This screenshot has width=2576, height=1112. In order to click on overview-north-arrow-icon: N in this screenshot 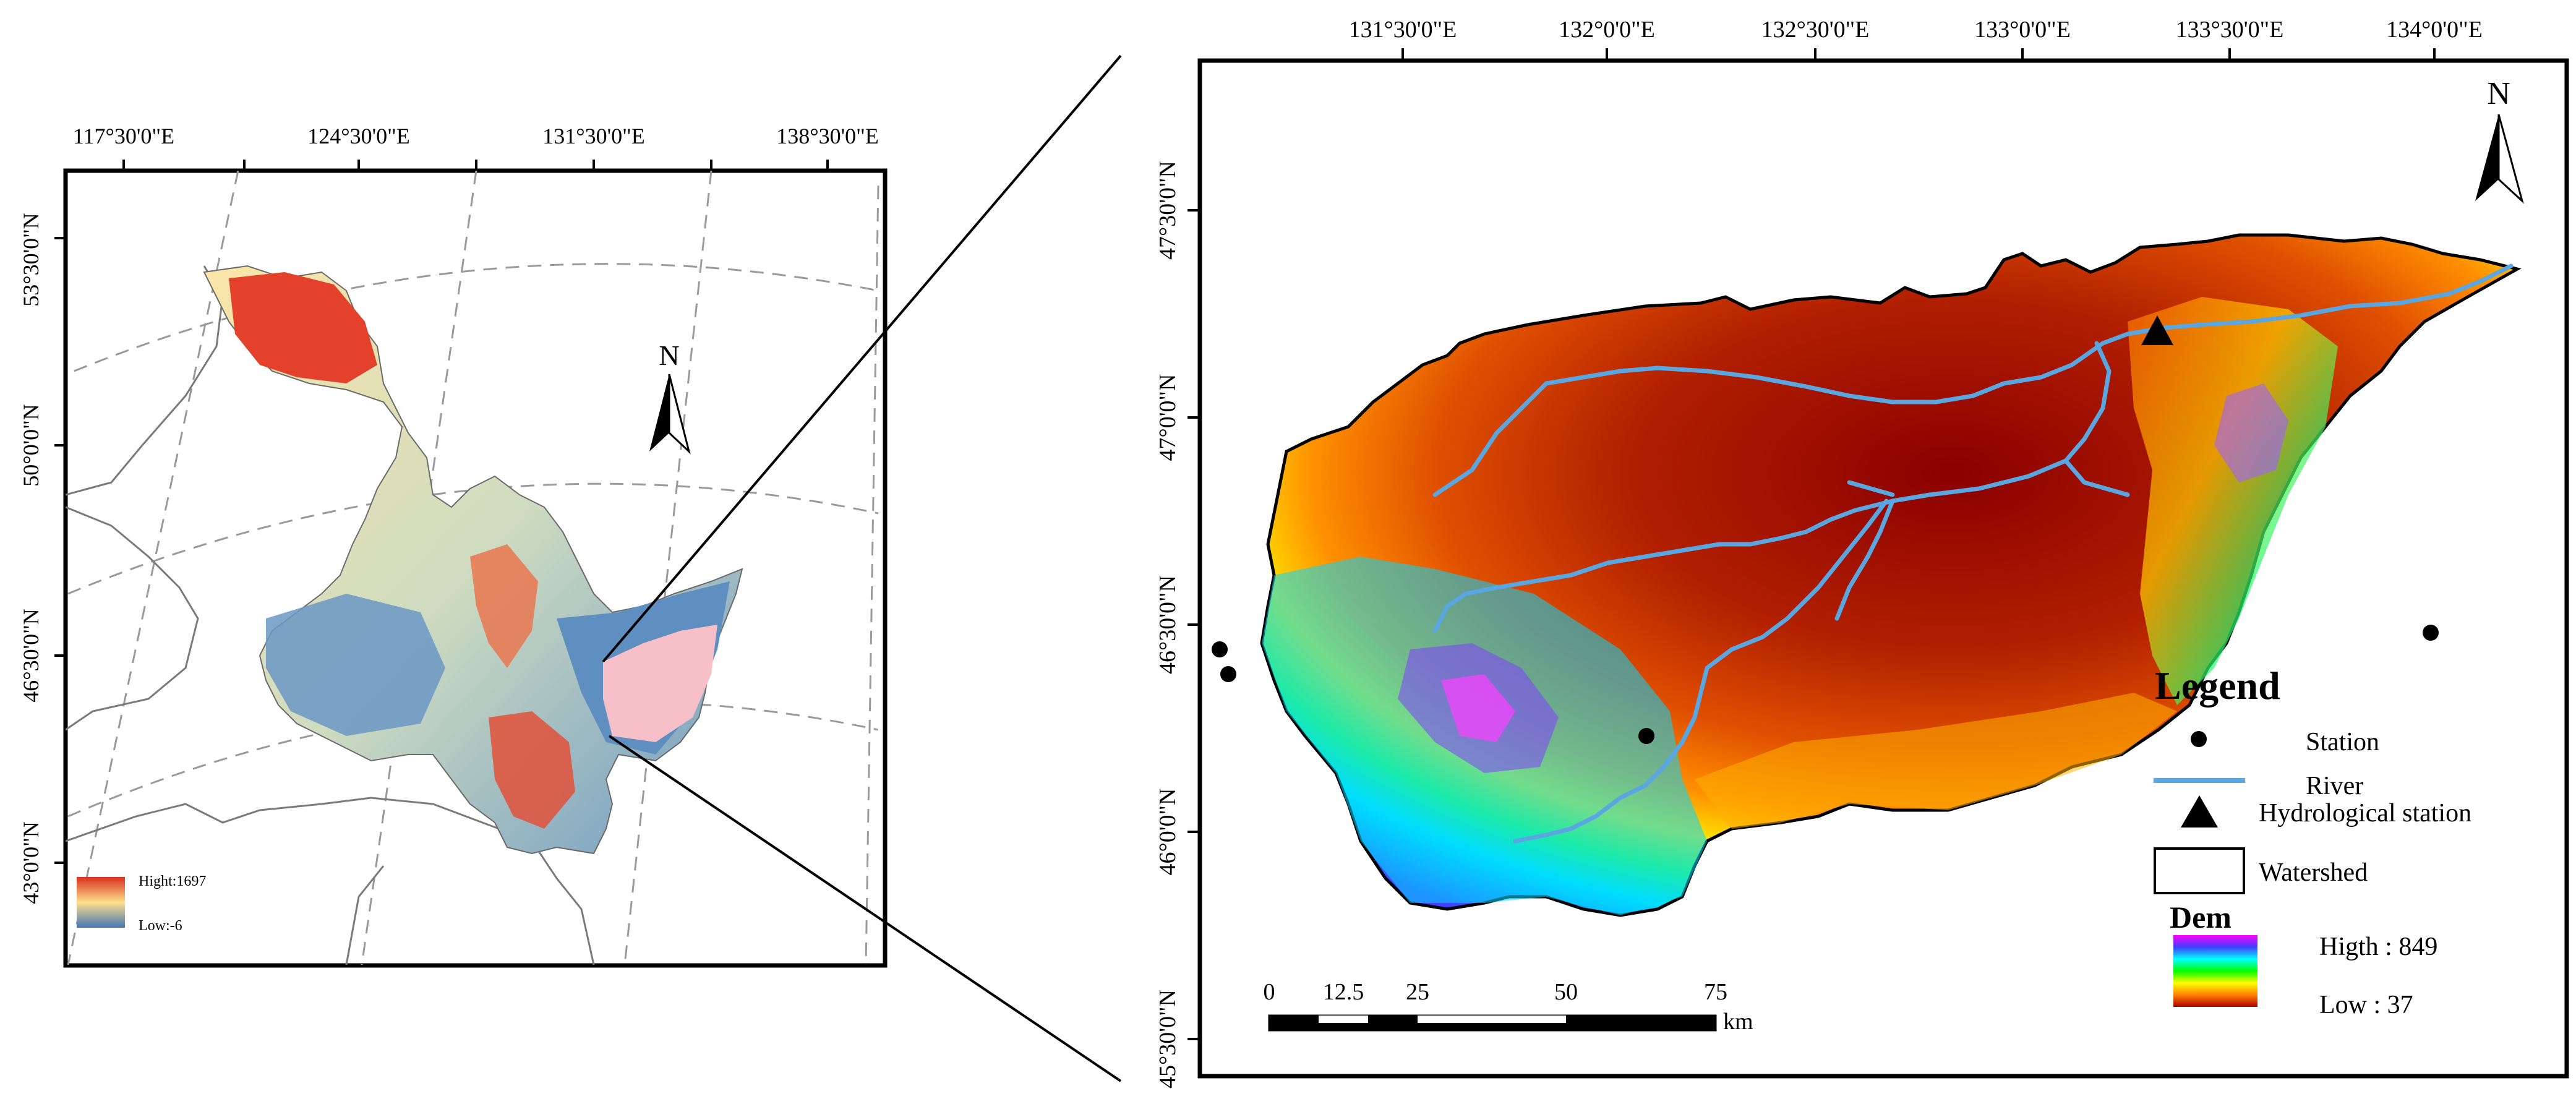, I will do `click(670, 397)`.